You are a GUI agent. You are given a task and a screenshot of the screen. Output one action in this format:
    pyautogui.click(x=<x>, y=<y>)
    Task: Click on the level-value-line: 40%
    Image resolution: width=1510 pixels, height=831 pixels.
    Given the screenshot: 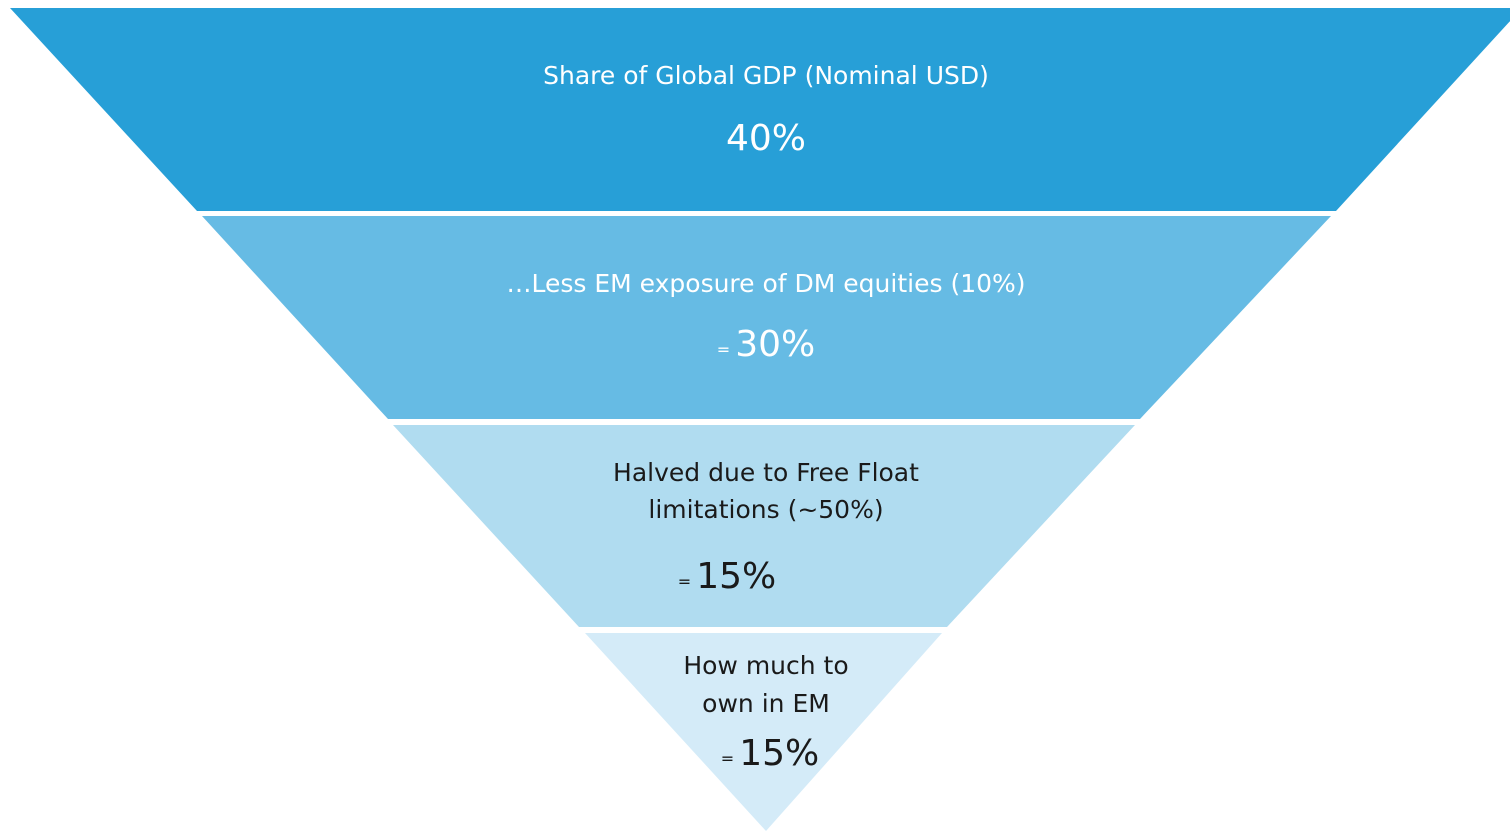 What is the action you would take?
    pyautogui.click(x=766, y=138)
    